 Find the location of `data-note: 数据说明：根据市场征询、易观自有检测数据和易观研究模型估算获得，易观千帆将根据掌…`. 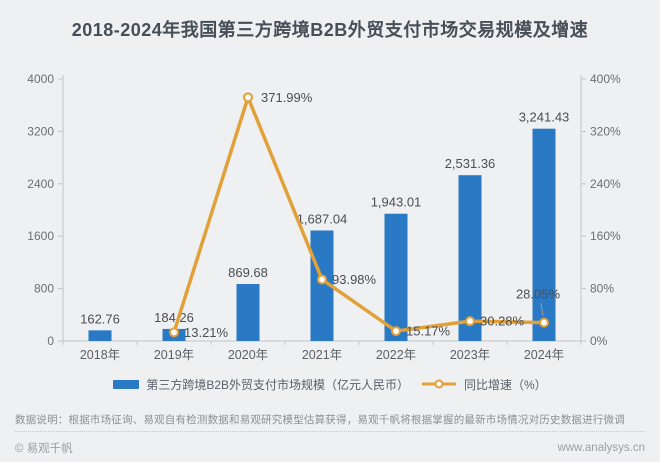

data-note: 数据说明：根据市场征询、易观自有检测数据和易观研究模型估算获得，易观千帆将根据掌… is located at coordinates (320, 420).